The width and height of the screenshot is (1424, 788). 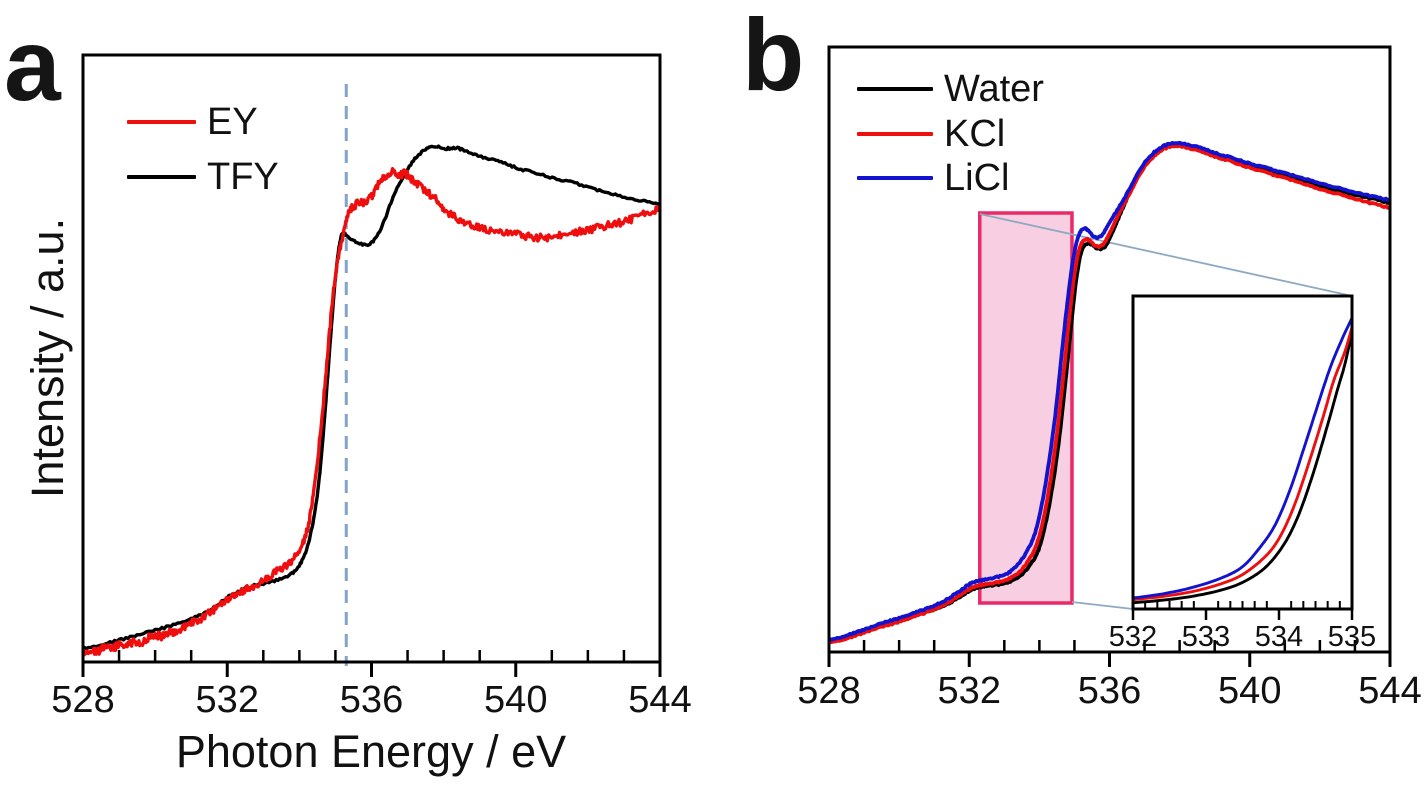 I want to click on legend-label-water: Water, so click(x=994, y=89).